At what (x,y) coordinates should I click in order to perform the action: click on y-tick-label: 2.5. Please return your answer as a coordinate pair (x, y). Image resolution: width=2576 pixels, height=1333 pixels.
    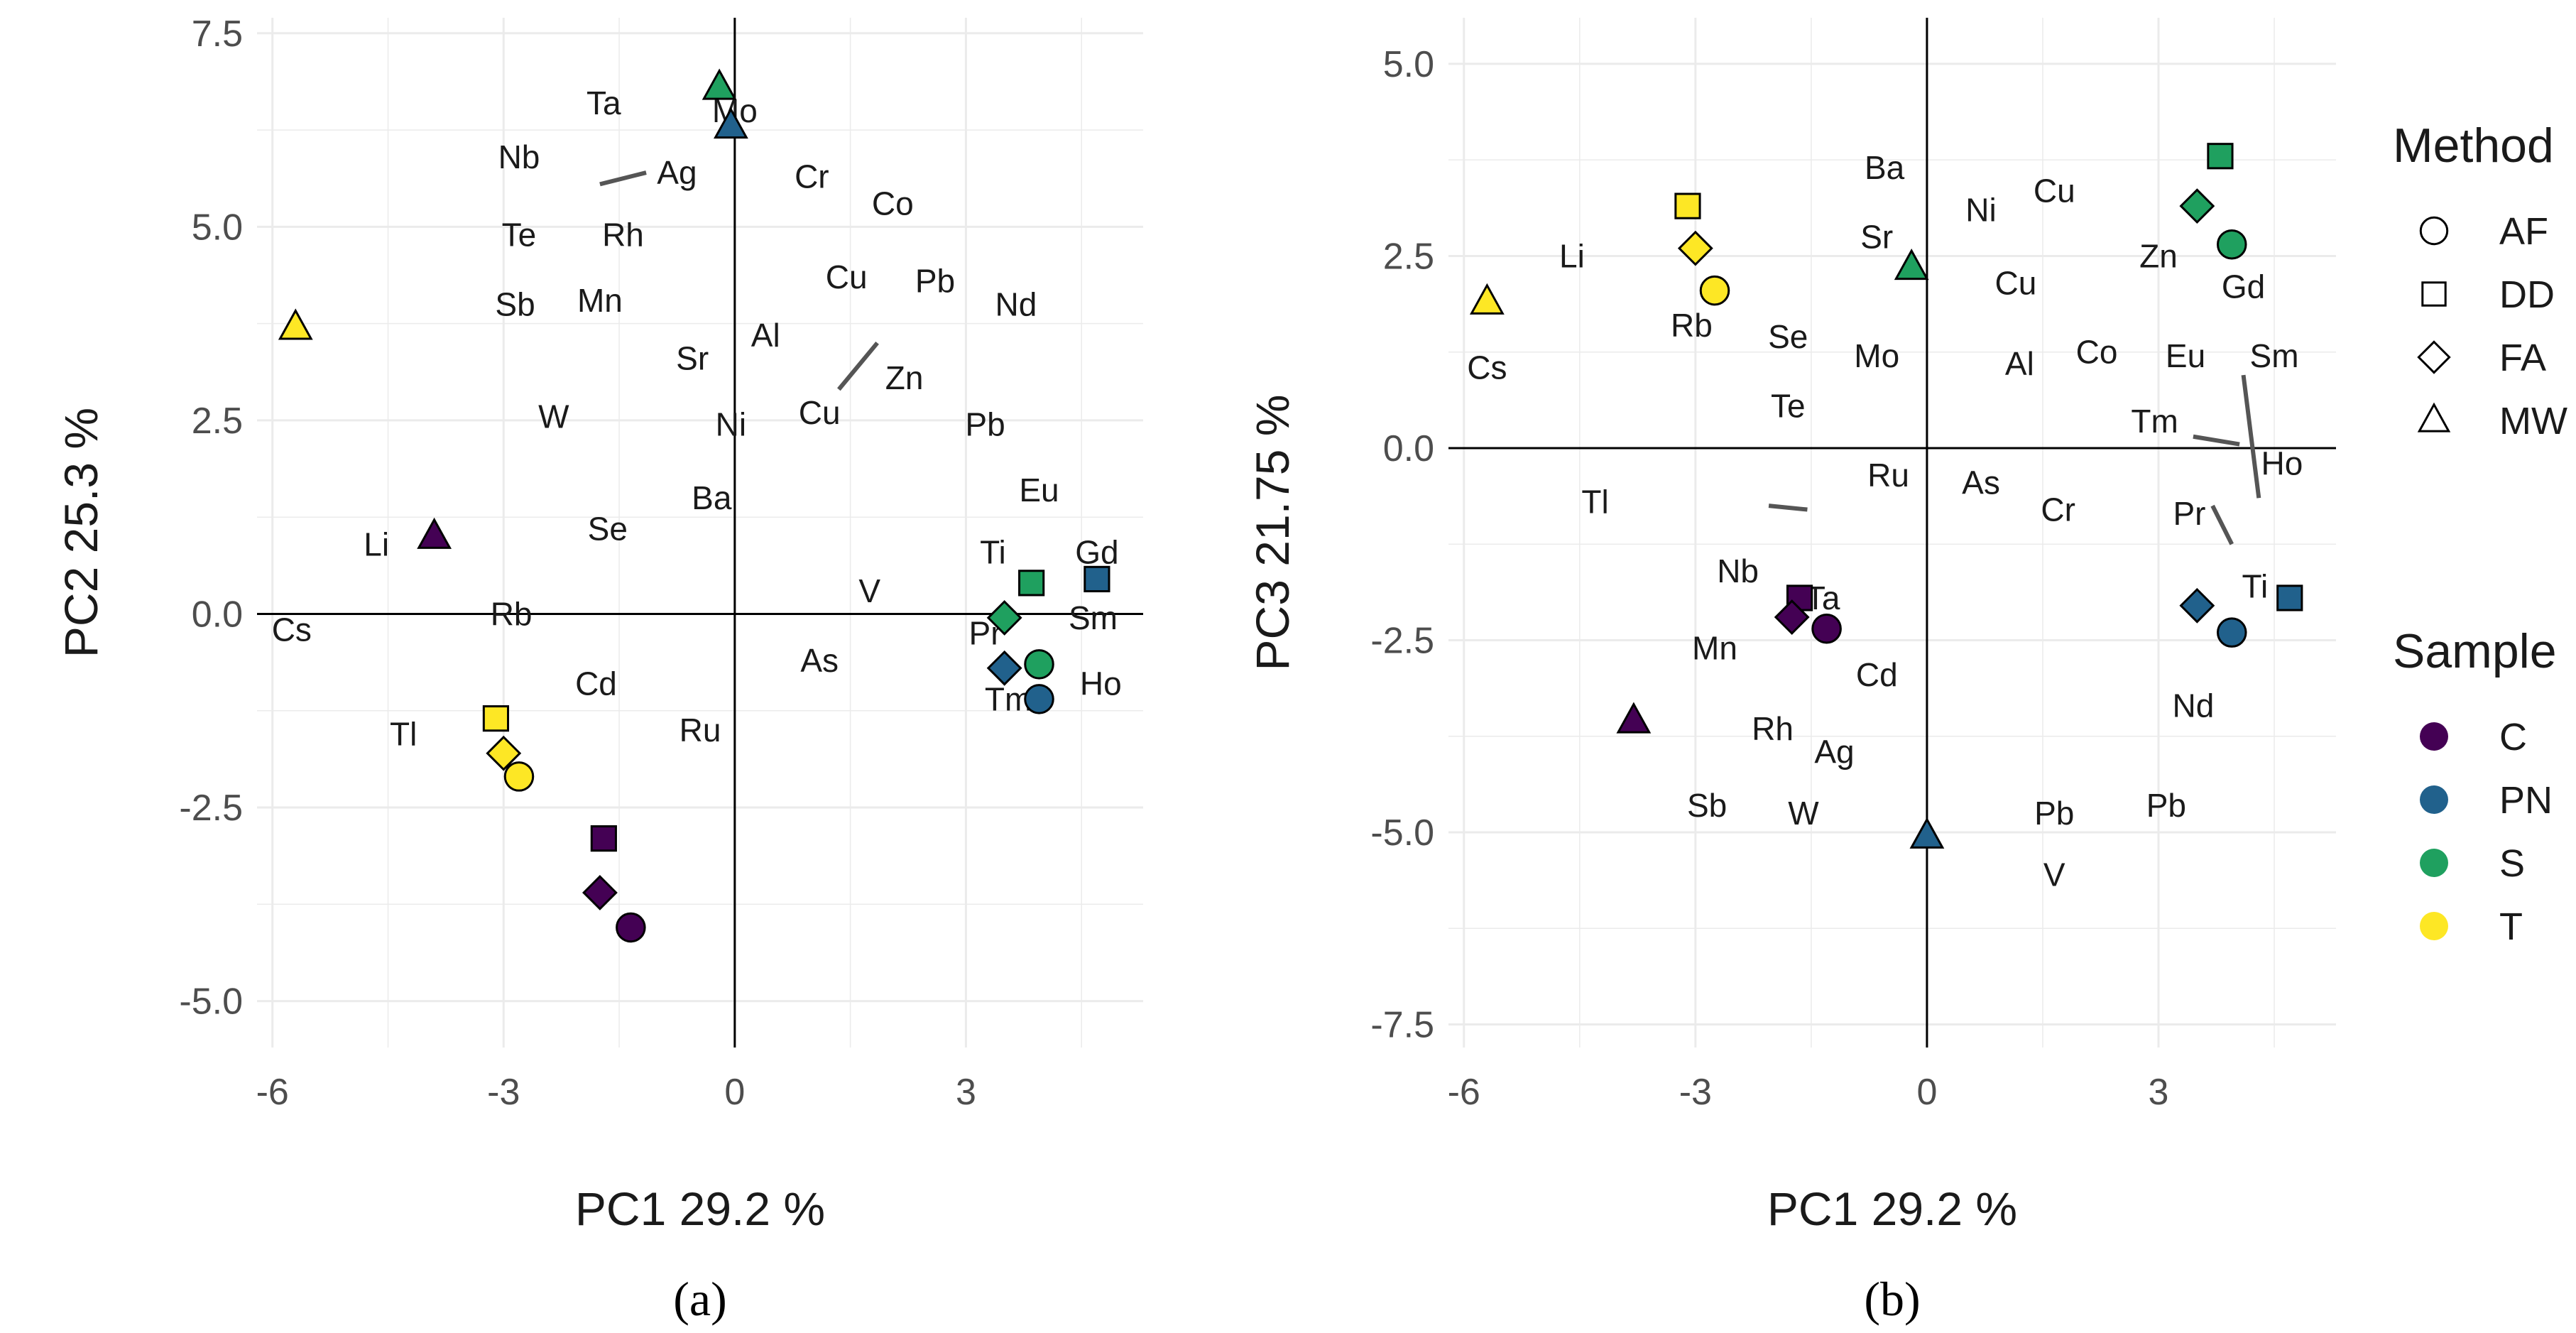
    Looking at the image, I should click on (1408, 256).